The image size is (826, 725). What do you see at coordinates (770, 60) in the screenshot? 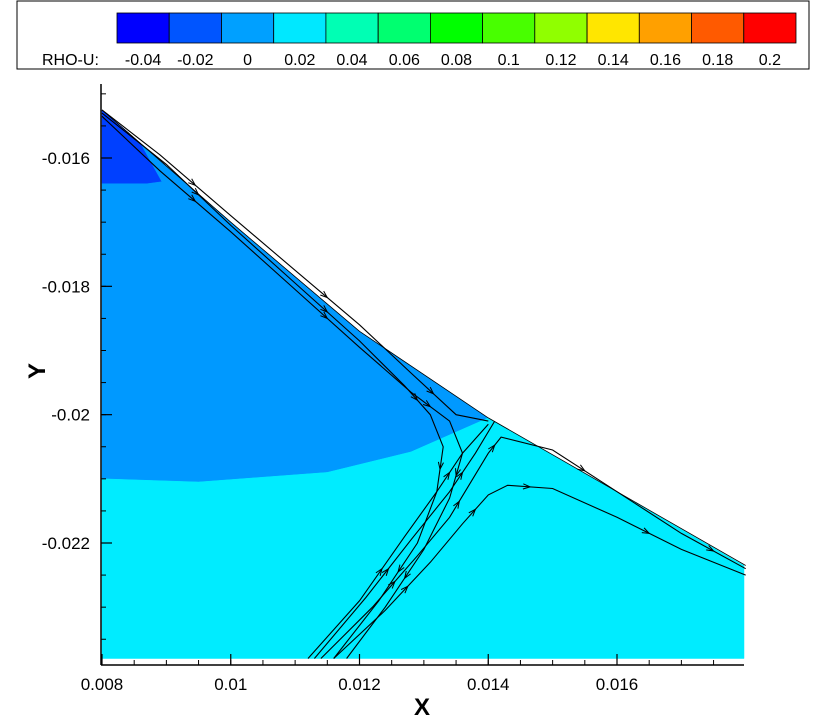
I see `legend-level-label: 0.2` at bounding box center [770, 60].